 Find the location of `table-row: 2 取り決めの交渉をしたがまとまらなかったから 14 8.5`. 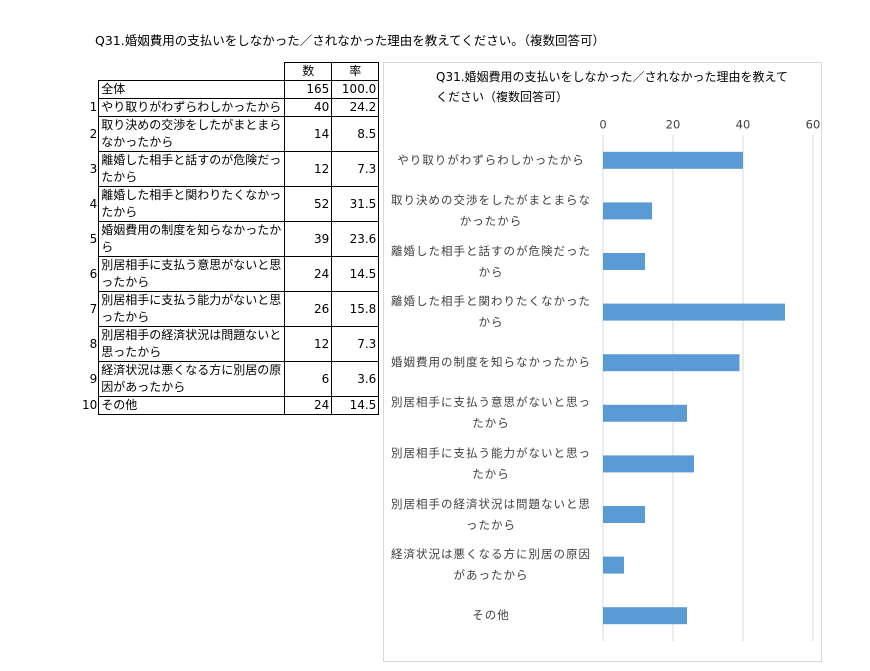

table-row: 2 取り決めの交渉をしたがまとまらなかったから 14 8.5 is located at coordinates (230, 134).